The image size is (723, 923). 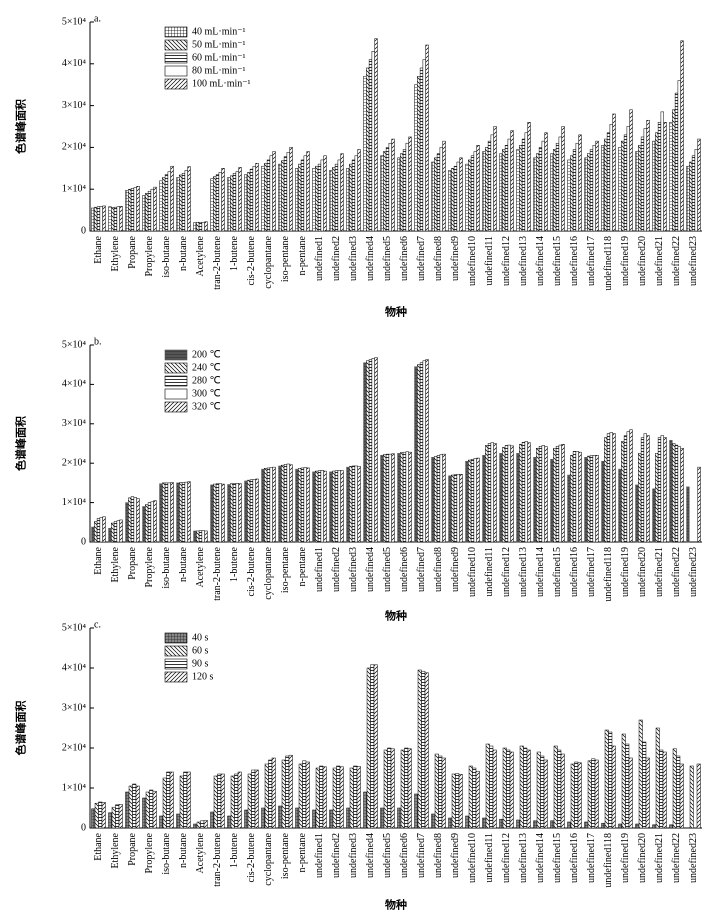 What do you see at coordinates (268, 858) in the screenshot?
I see `x-tick-label: cyclopantane` at bounding box center [268, 858].